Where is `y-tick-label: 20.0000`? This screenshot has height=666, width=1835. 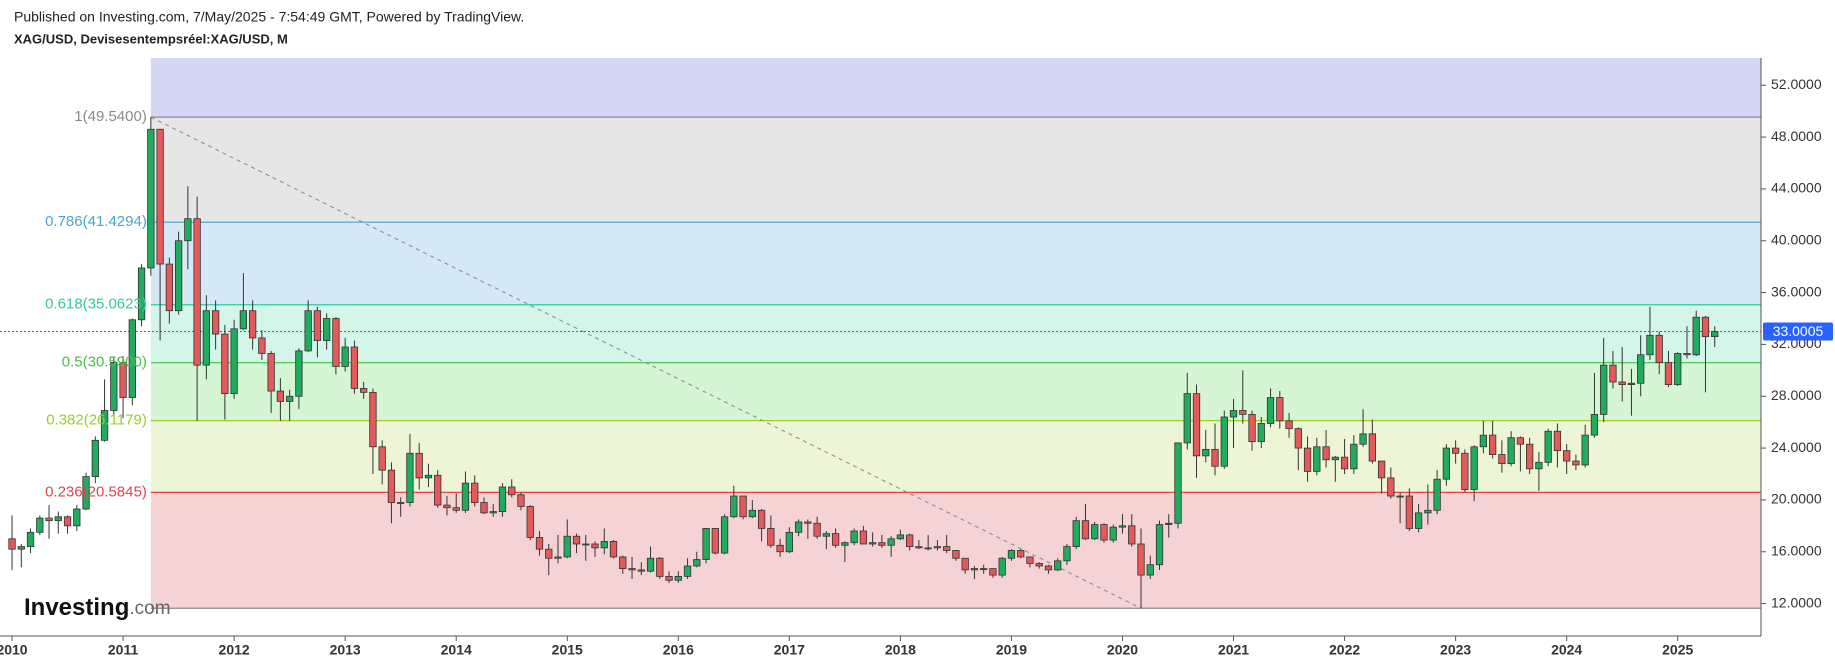
y-tick-label: 20.0000 is located at coordinates (1796, 499).